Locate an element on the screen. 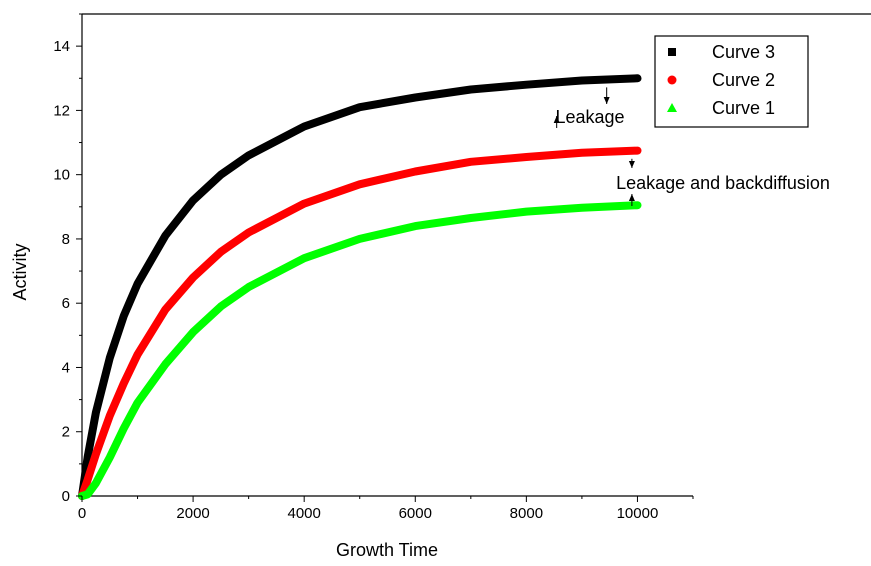 This screenshot has height=566, width=871. arrow-leakage-down is located at coordinates (606, 95).